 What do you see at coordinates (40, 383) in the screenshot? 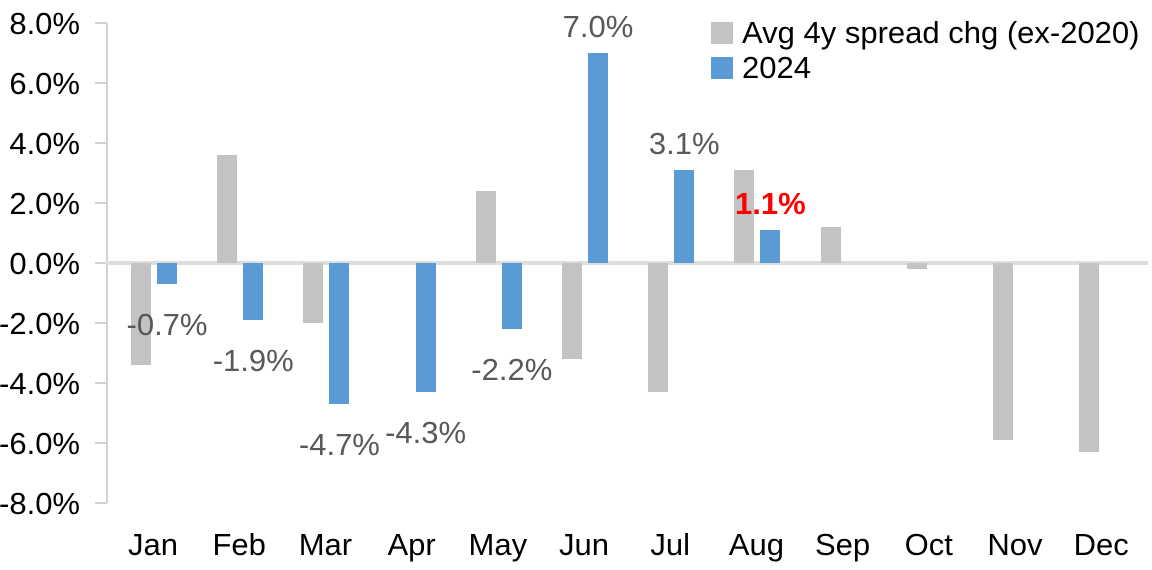
I see `y-axis-label: -4.0%` at bounding box center [40, 383].